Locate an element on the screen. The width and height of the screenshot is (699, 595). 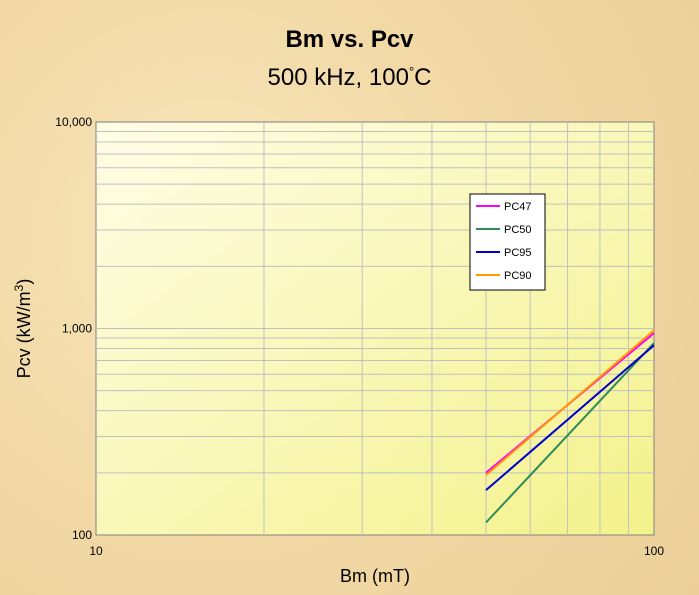
y-tick-label: 1,000 is located at coordinates (77, 329).